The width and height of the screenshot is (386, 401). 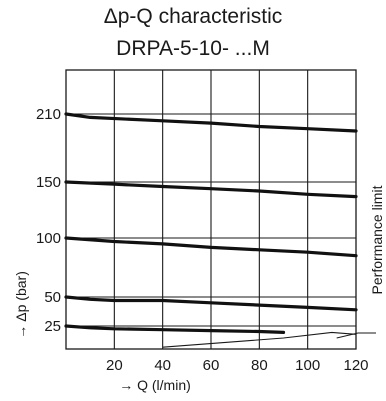 I want to click on y-axis-ticks: 25 50 100 150 210, so click(x=48, y=220).